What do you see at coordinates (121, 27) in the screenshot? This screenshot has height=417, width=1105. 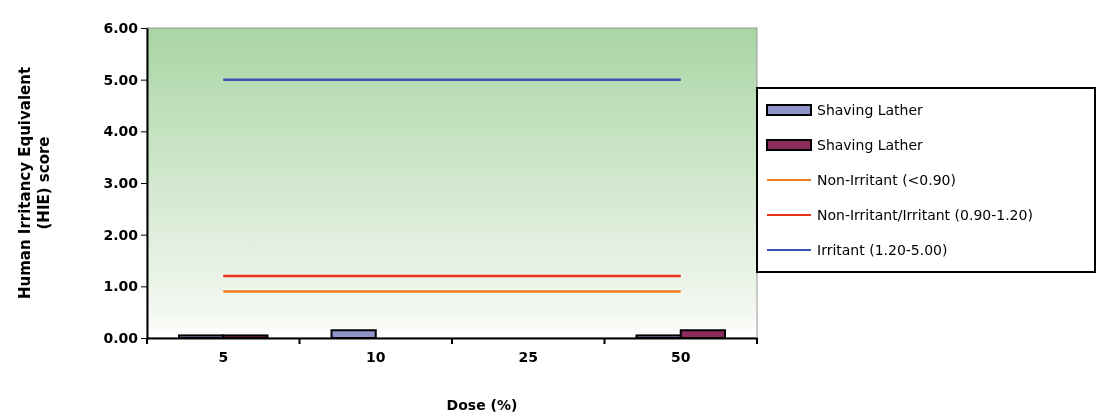 I see `y-tick-label: 6.00` at bounding box center [121, 27].